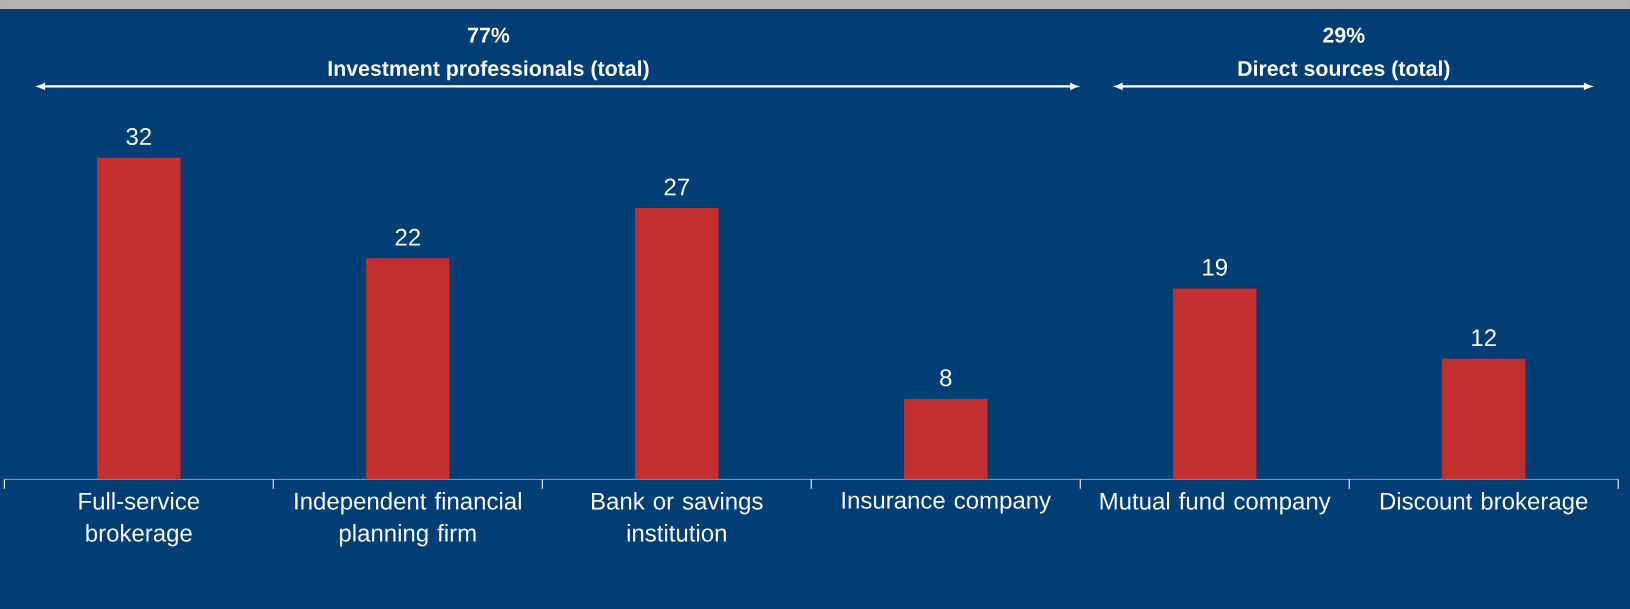 The height and width of the screenshot is (609, 1630). What do you see at coordinates (1484, 338) in the screenshot?
I see `data-label: 12` at bounding box center [1484, 338].